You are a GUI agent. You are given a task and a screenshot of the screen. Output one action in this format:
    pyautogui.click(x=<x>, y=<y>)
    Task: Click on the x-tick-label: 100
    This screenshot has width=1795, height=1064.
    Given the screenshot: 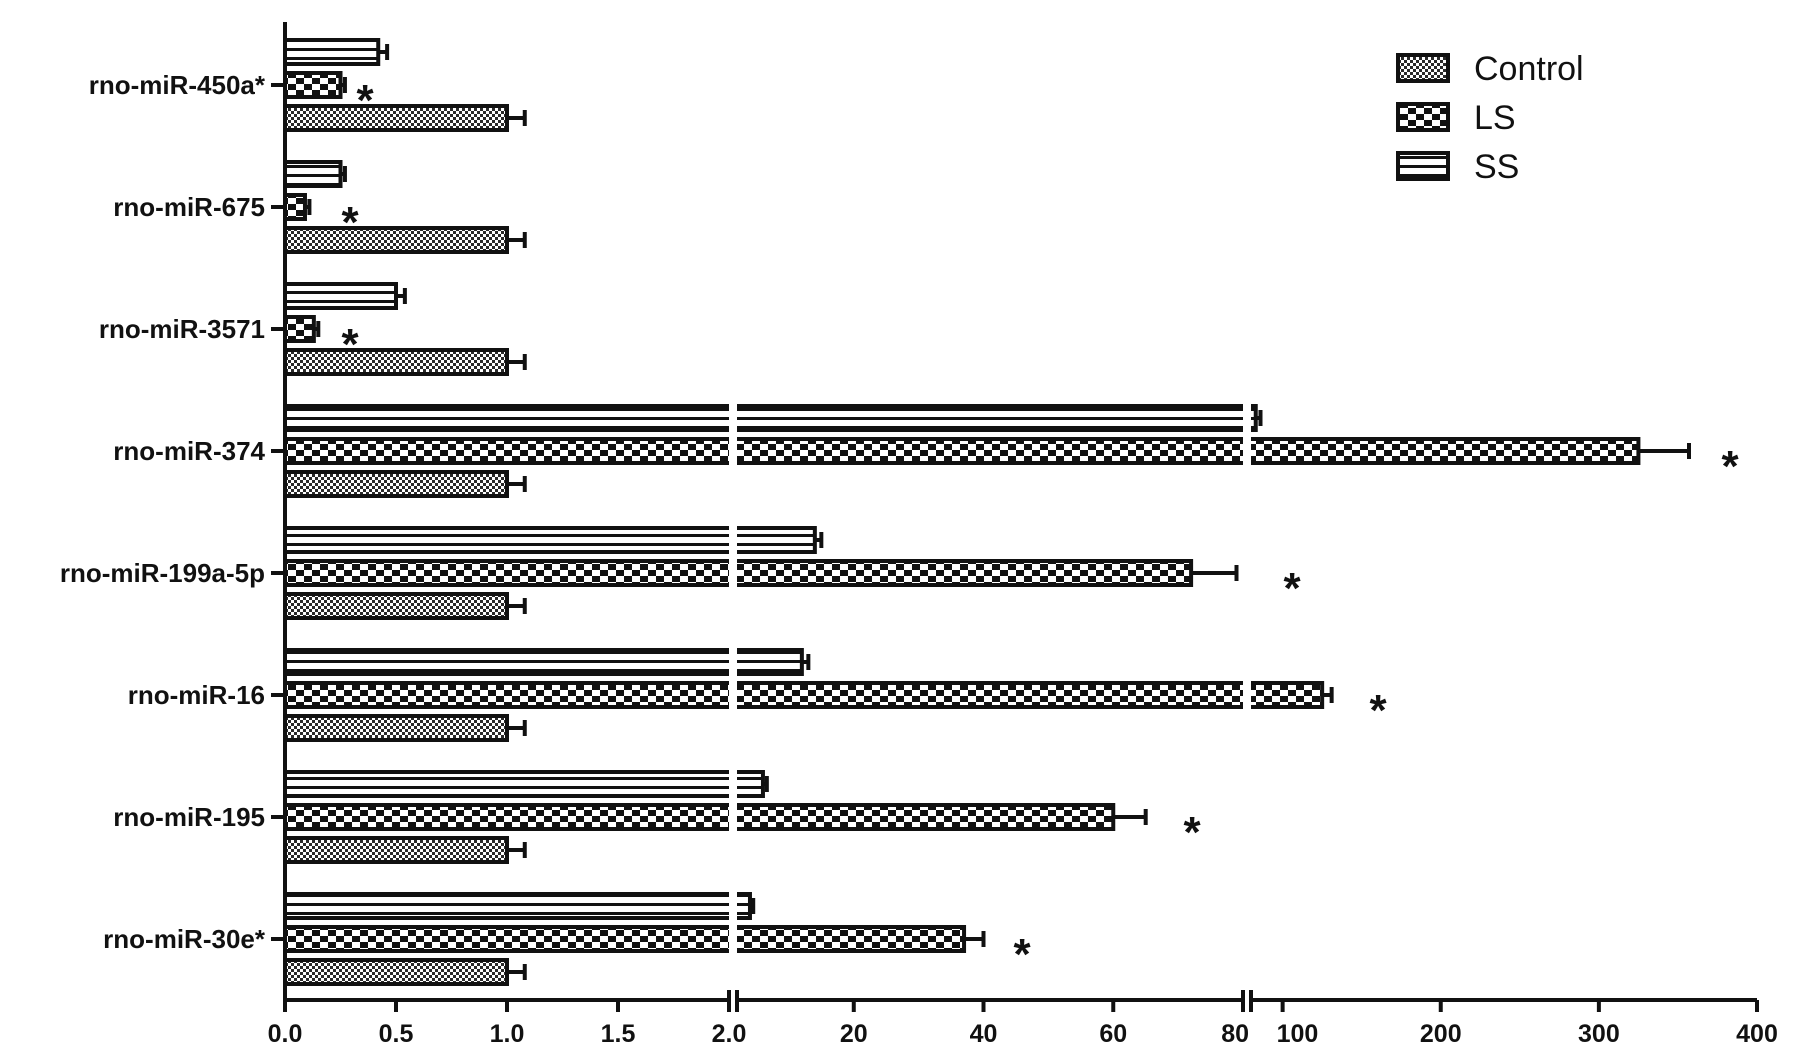 What is the action you would take?
    pyautogui.click(x=1298, y=1034)
    